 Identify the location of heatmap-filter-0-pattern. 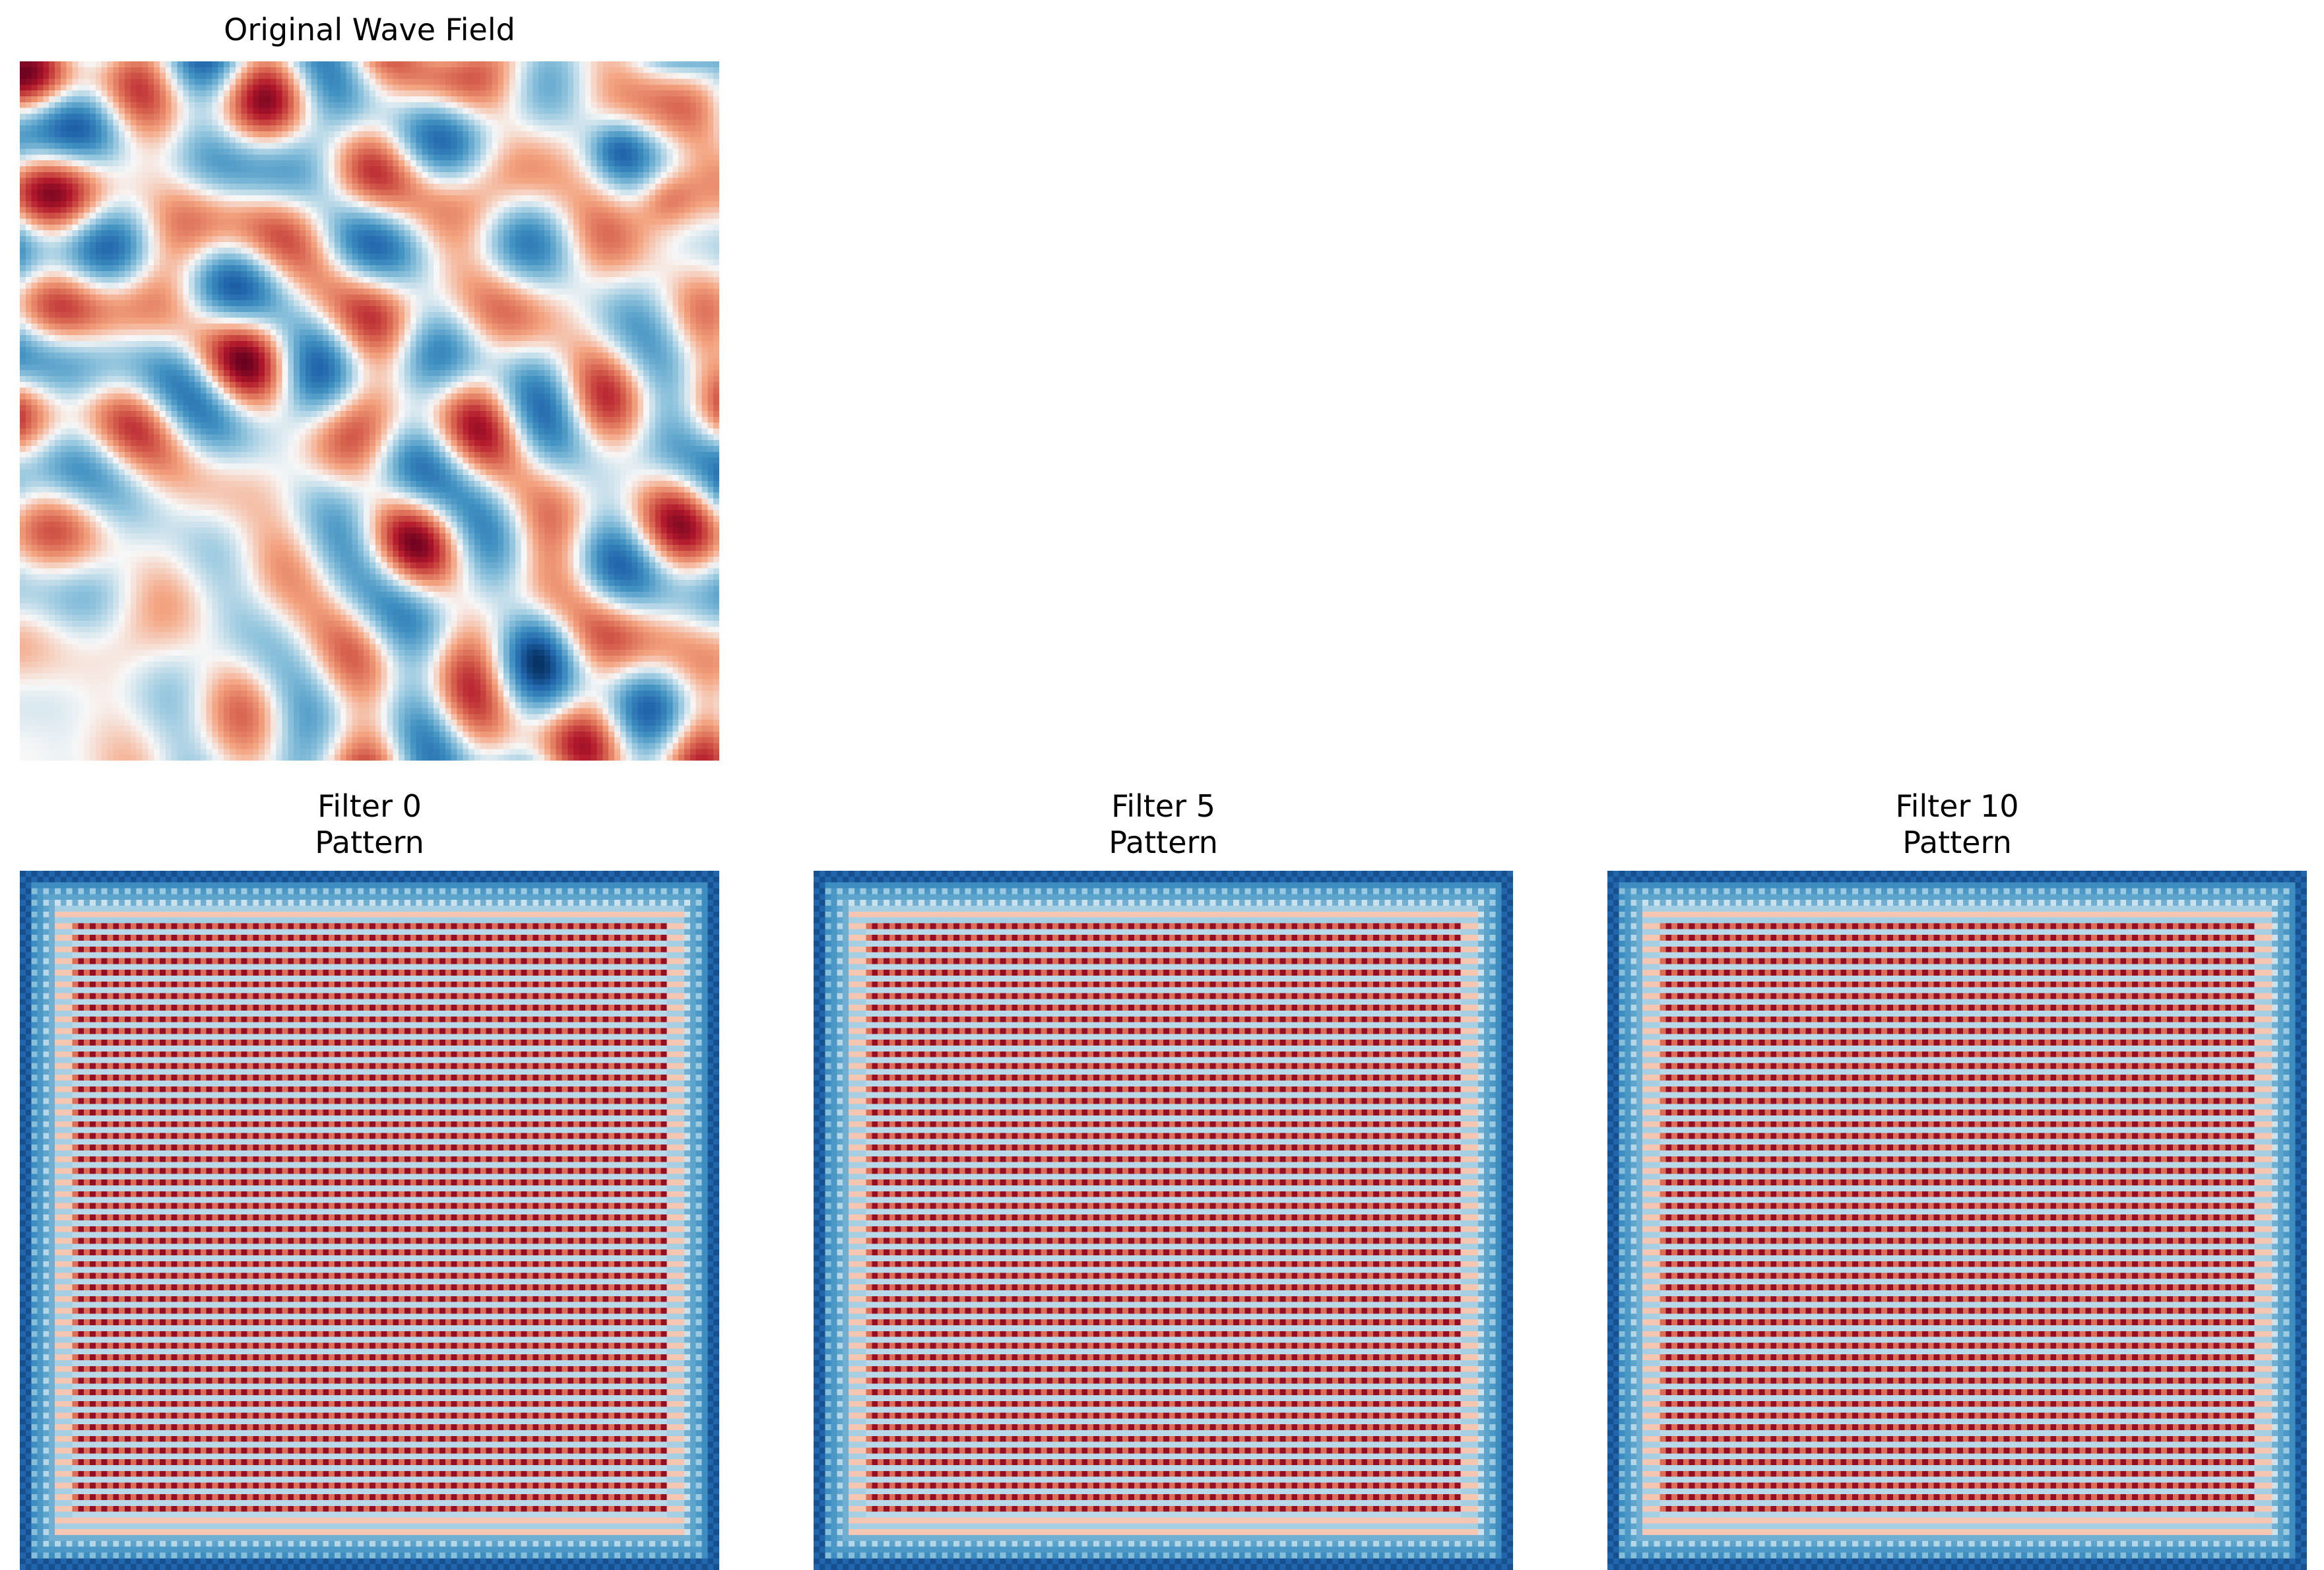
(369, 1220).